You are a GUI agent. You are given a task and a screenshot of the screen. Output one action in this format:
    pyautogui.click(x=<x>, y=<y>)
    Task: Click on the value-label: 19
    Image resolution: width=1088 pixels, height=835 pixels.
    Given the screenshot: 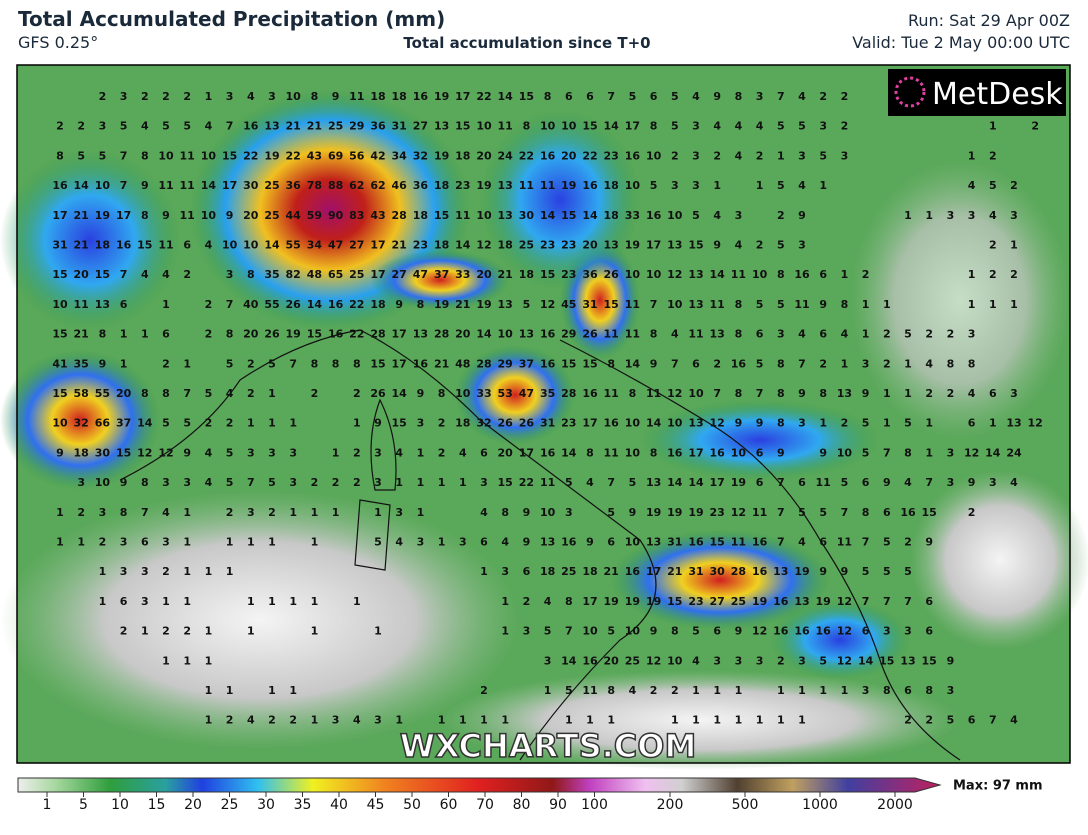 What is the action you would take?
    pyautogui.click(x=441, y=96)
    